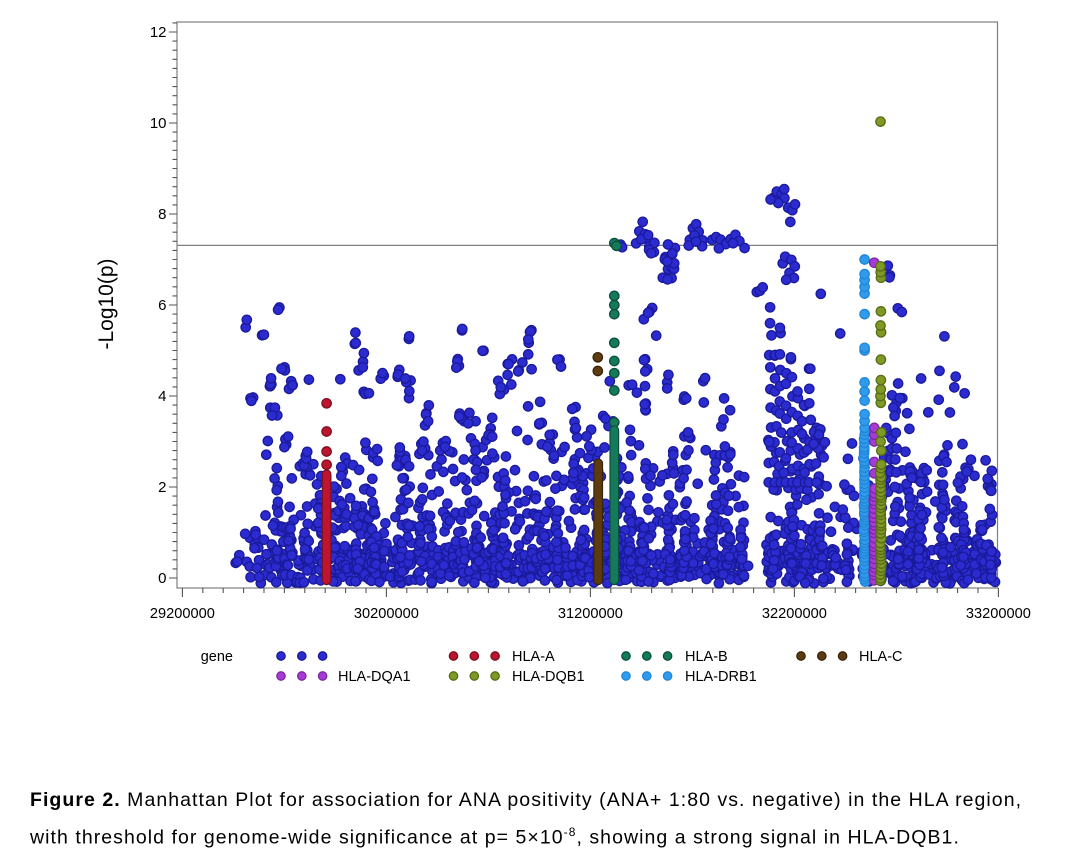 This screenshot has height=853, width=1078. What do you see at coordinates (162, 578) in the screenshot?
I see `svg-text: 0` at bounding box center [162, 578].